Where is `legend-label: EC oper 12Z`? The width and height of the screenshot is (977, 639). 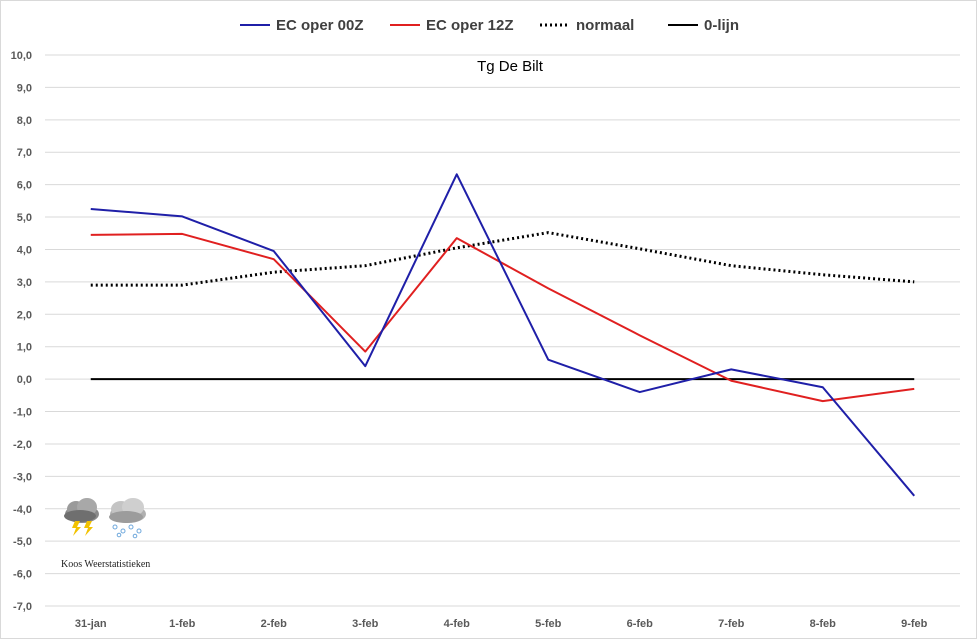
legend-label: EC oper 12Z is located at coordinates (470, 25).